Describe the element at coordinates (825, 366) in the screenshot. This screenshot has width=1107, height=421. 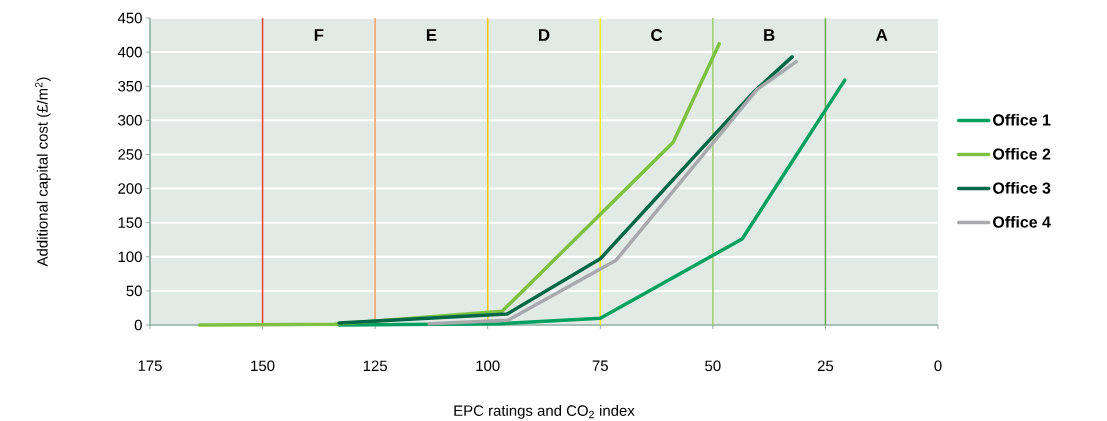
I see `x-tick-label: 25` at that location.